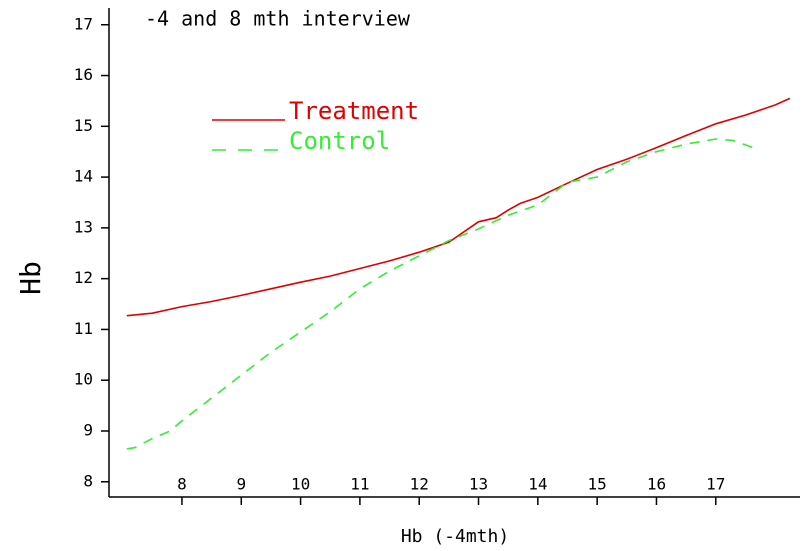 The width and height of the screenshot is (802, 551). I want to click on y-tick-label: 8, so click(88, 480).